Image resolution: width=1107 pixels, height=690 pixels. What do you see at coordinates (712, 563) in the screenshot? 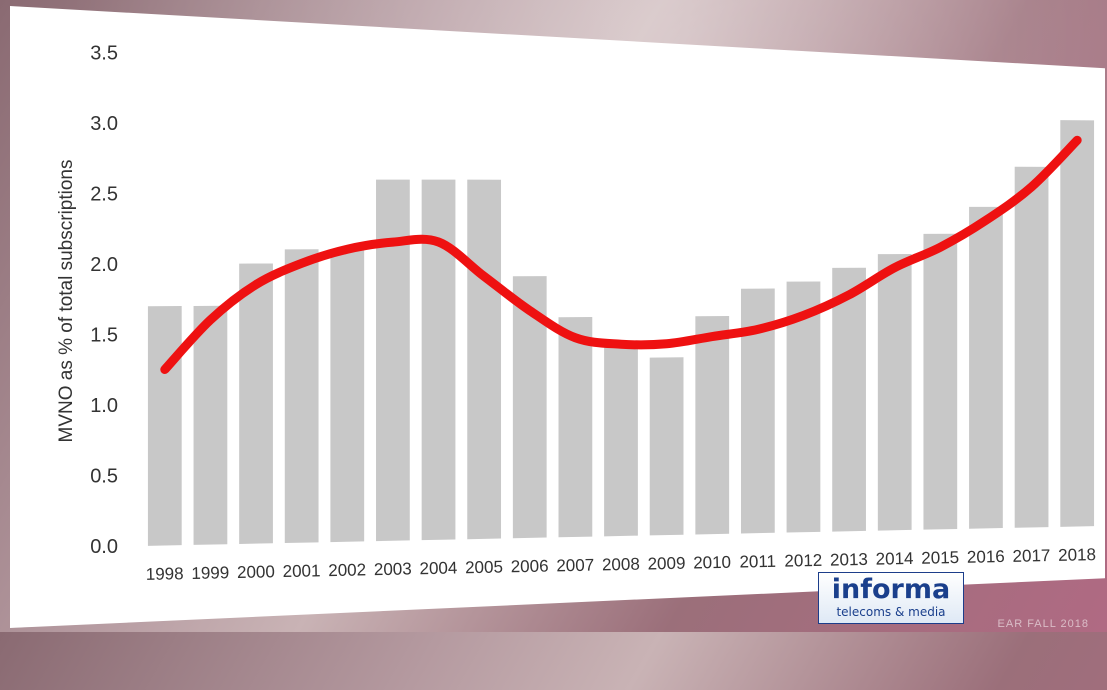
I see `x-tick-label: 2010` at bounding box center [712, 563].